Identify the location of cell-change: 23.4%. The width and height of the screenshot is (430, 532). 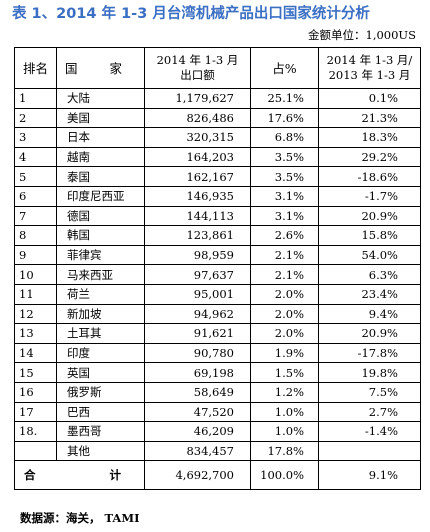
(369, 294).